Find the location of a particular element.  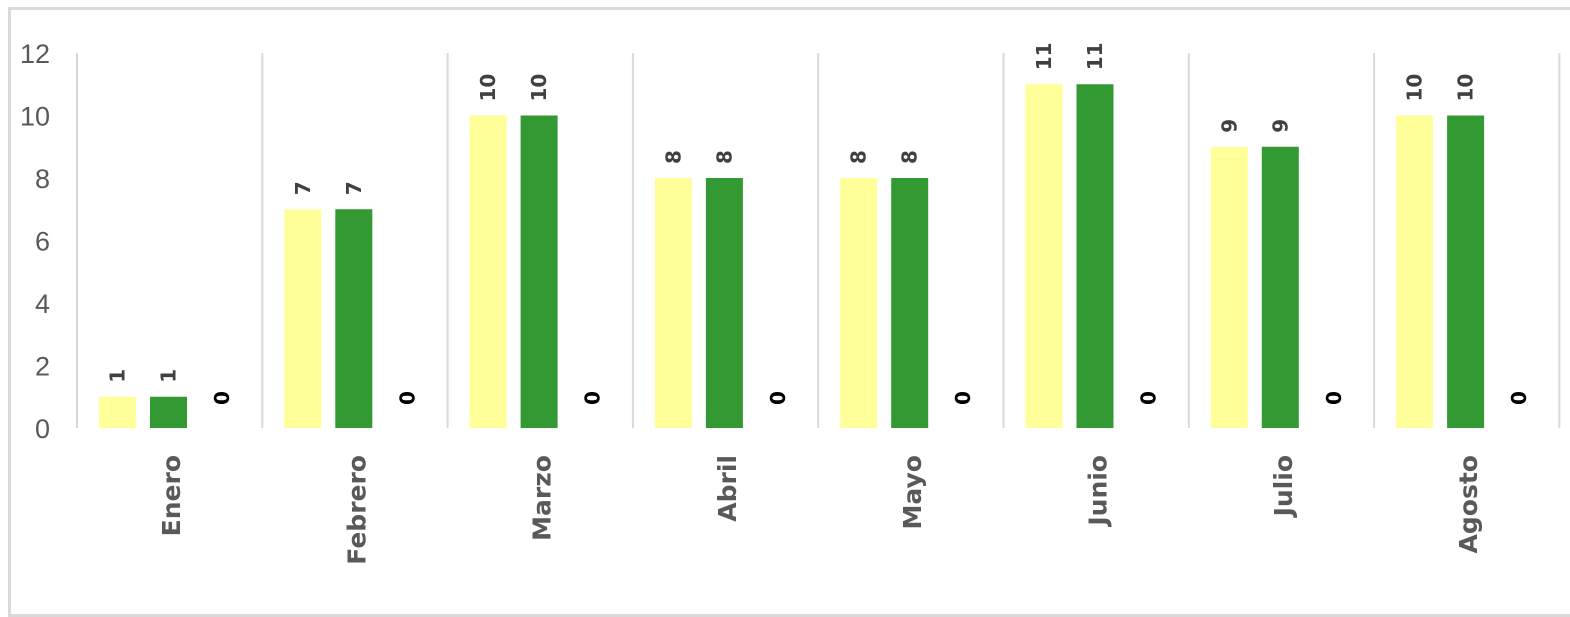

y-tick-label: 8 is located at coordinates (42, 179).